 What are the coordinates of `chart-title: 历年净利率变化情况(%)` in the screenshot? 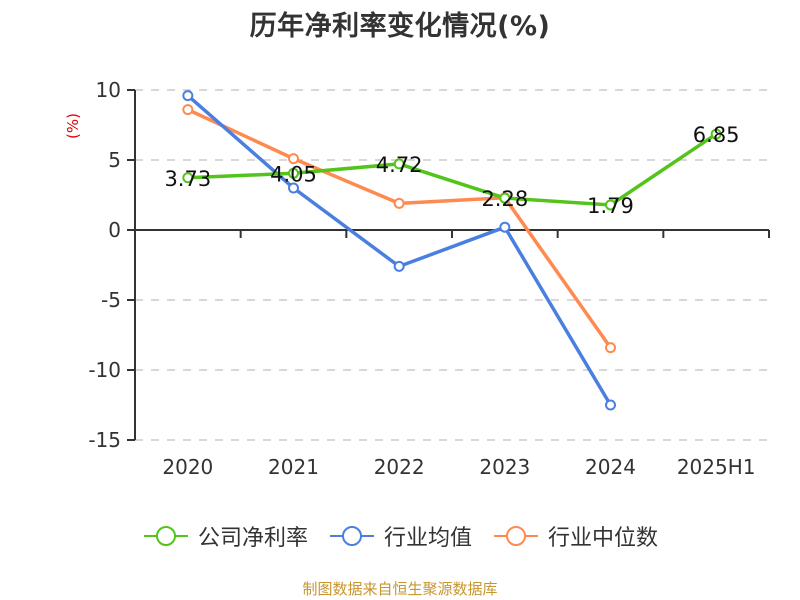 It's located at (400, 26).